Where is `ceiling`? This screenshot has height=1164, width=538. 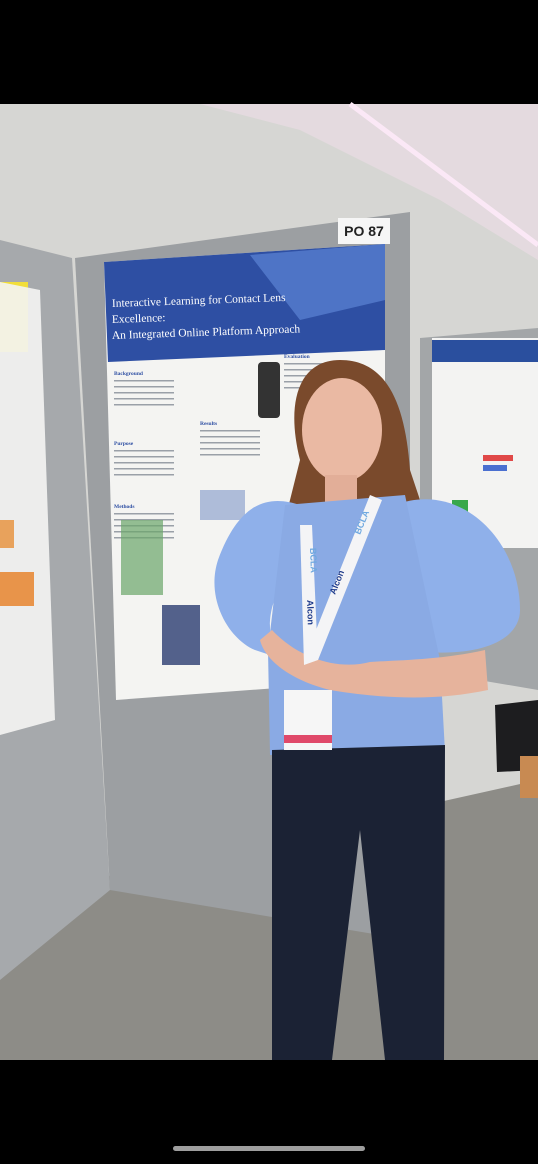 ceiling is located at coordinates (369, 182).